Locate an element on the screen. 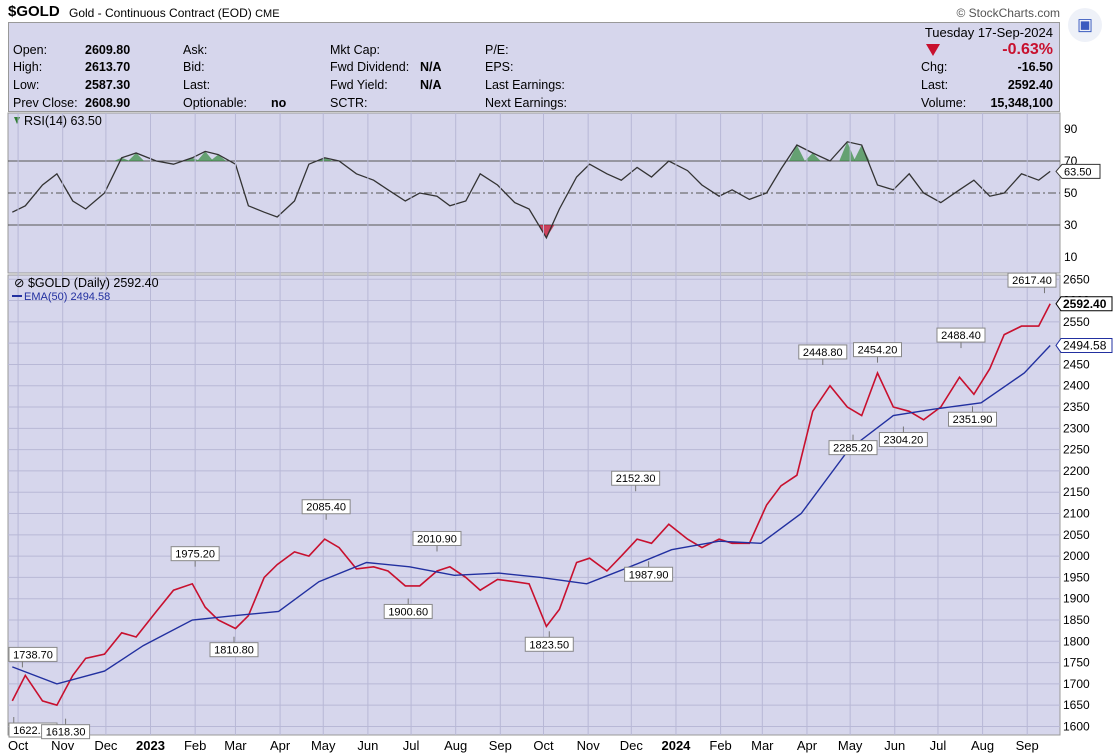 The image size is (1114, 755). price-annotation: 2010.90 is located at coordinates (437, 541).